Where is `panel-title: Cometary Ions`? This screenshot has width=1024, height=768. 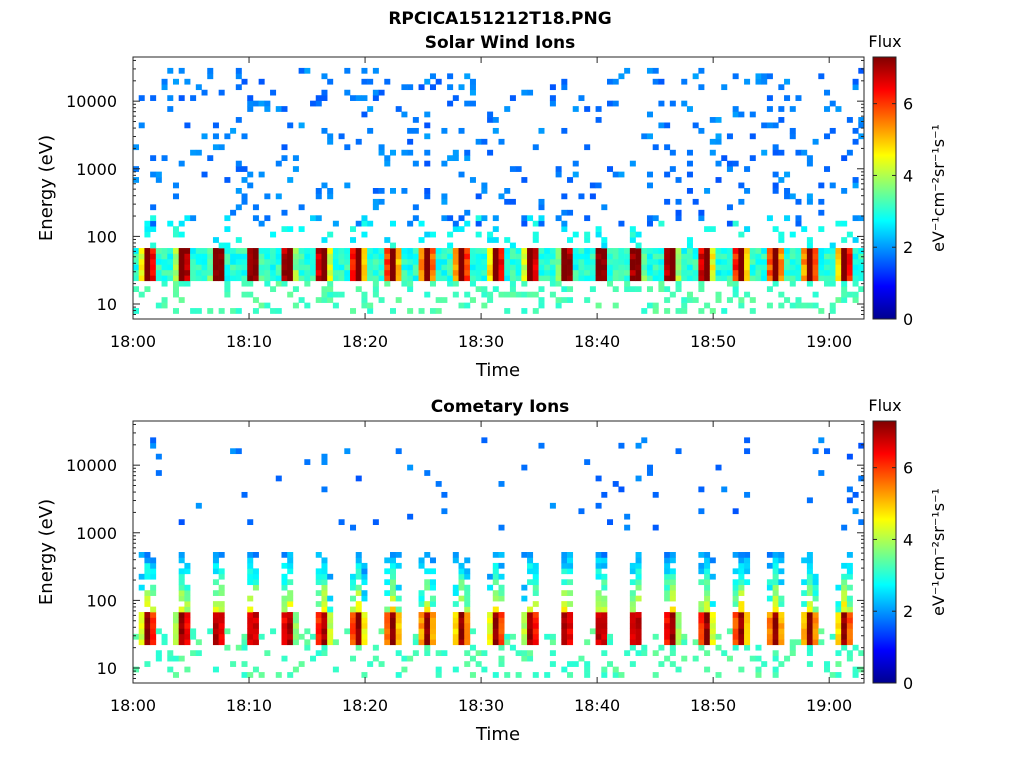 panel-title: Cometary Ions is located at coordinates (500, 407).